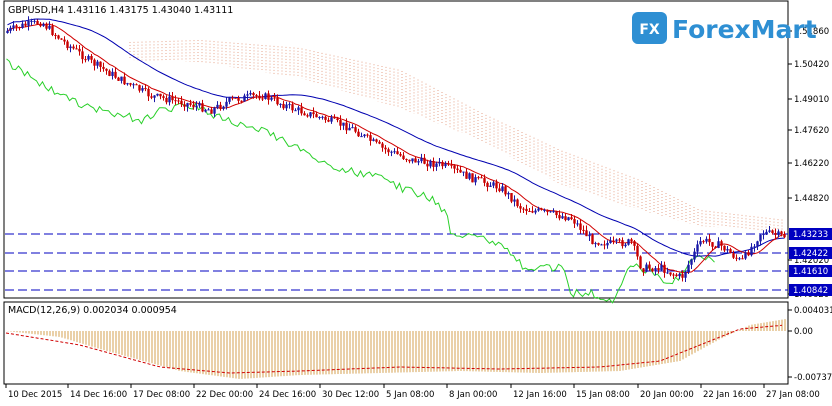  Describe the element at coordinates (603, 395) in the screenshot. I see `time-label: 15 Jan 08:00` at that location.